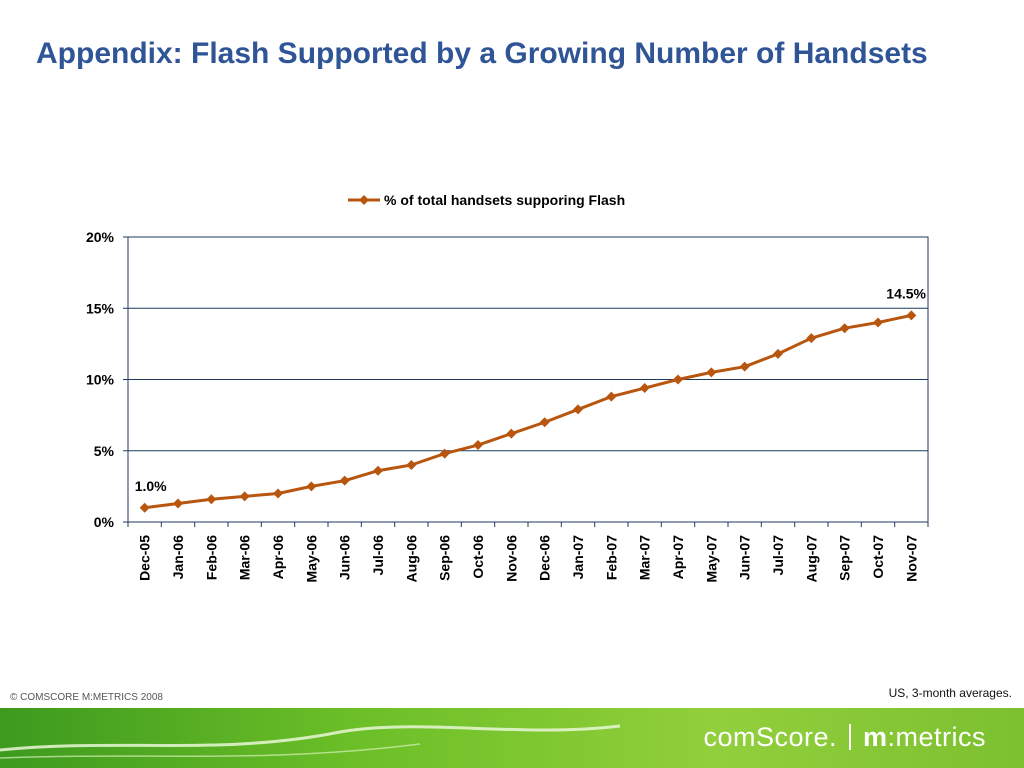 This screenshot has height=768, width=1024. Describe the element at coordinates (911, 558) in the screenshot. I see `x-tick-label: Nov-07` at that location.